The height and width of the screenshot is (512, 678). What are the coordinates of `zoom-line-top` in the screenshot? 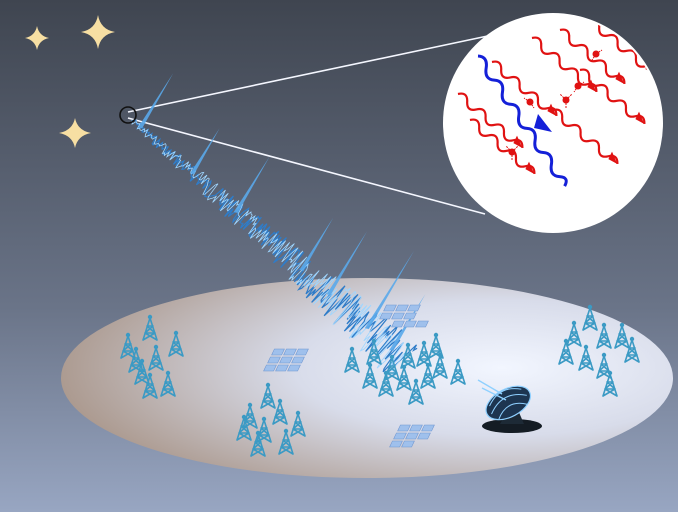 It's located at (312, 73).